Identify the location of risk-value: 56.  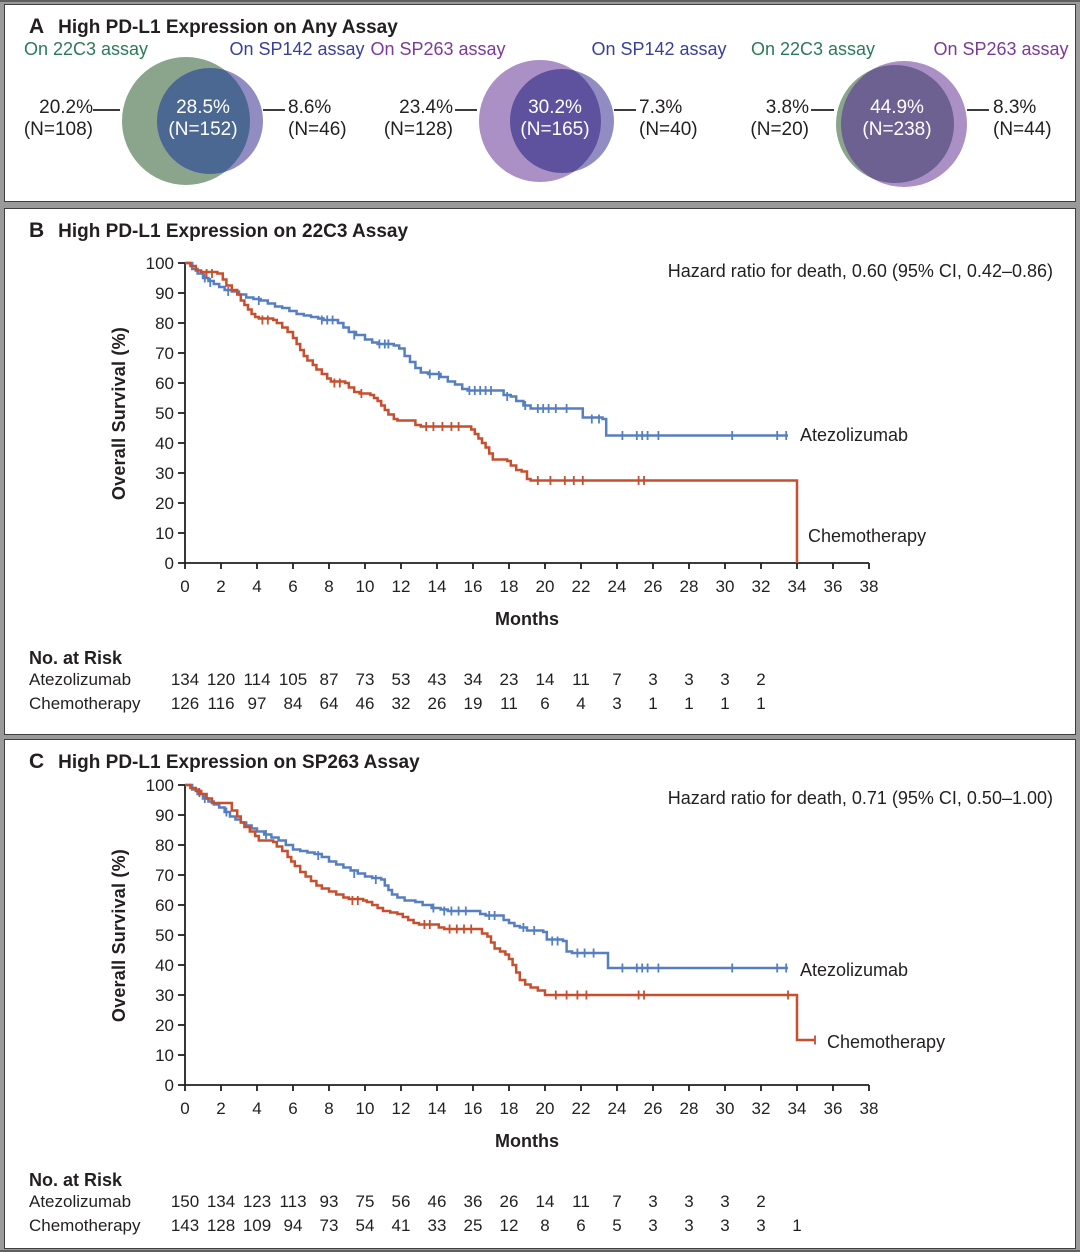
(401, 1201).